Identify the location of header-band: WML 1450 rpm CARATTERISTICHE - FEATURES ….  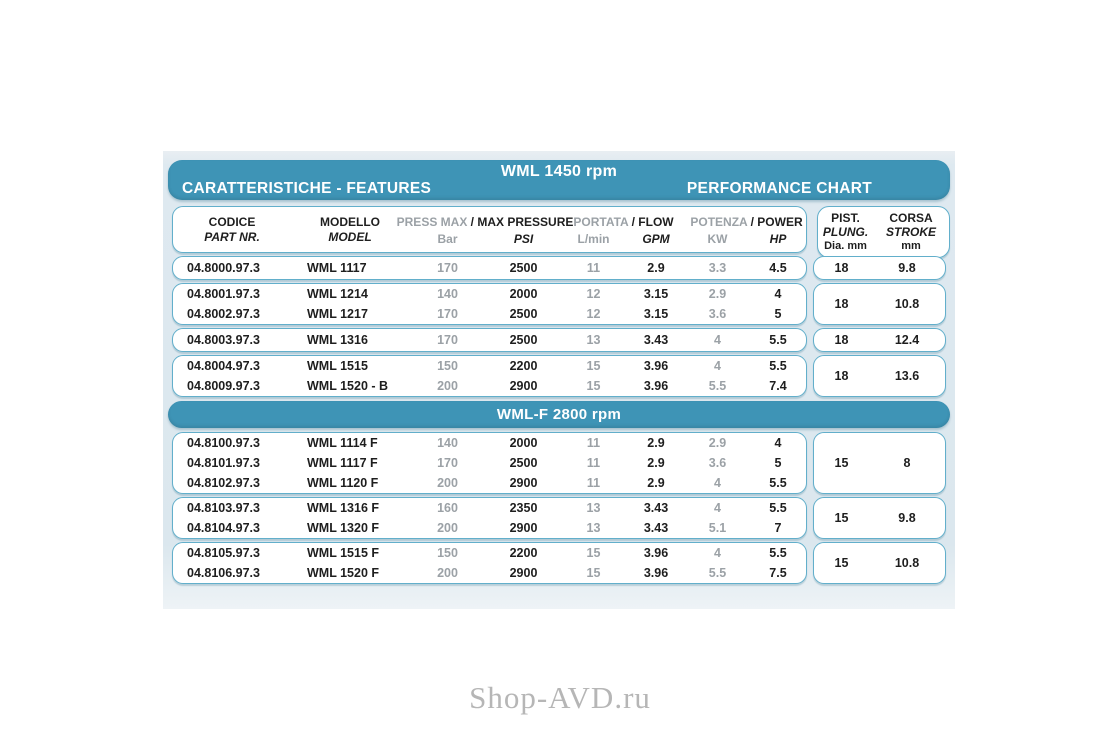
(559, 180).